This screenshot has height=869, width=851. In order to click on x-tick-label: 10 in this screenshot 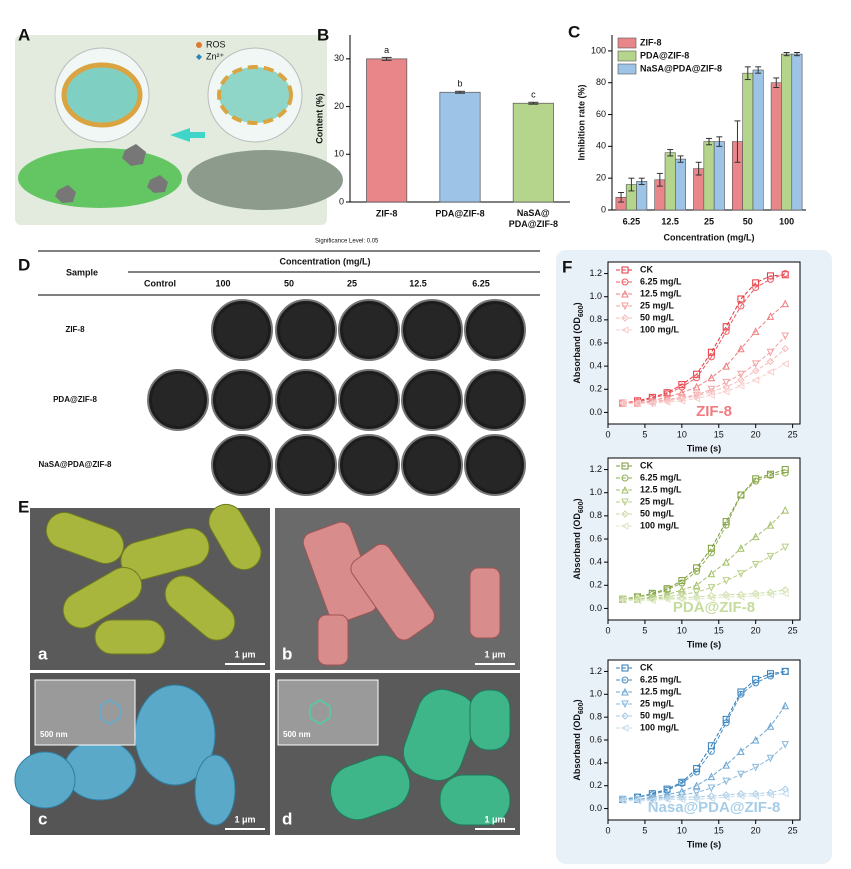, I will do `click(682, 830)`.